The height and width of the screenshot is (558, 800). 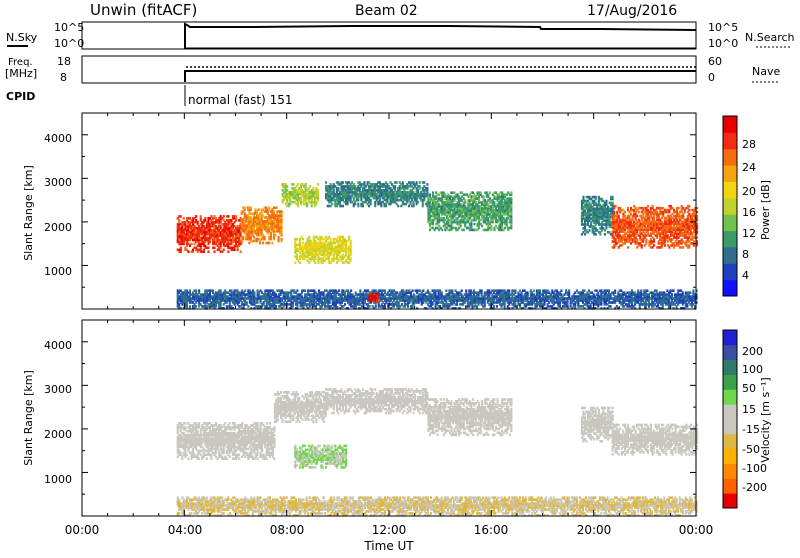 I want to click on freq-panel-frame, so click(x=389, y=69).